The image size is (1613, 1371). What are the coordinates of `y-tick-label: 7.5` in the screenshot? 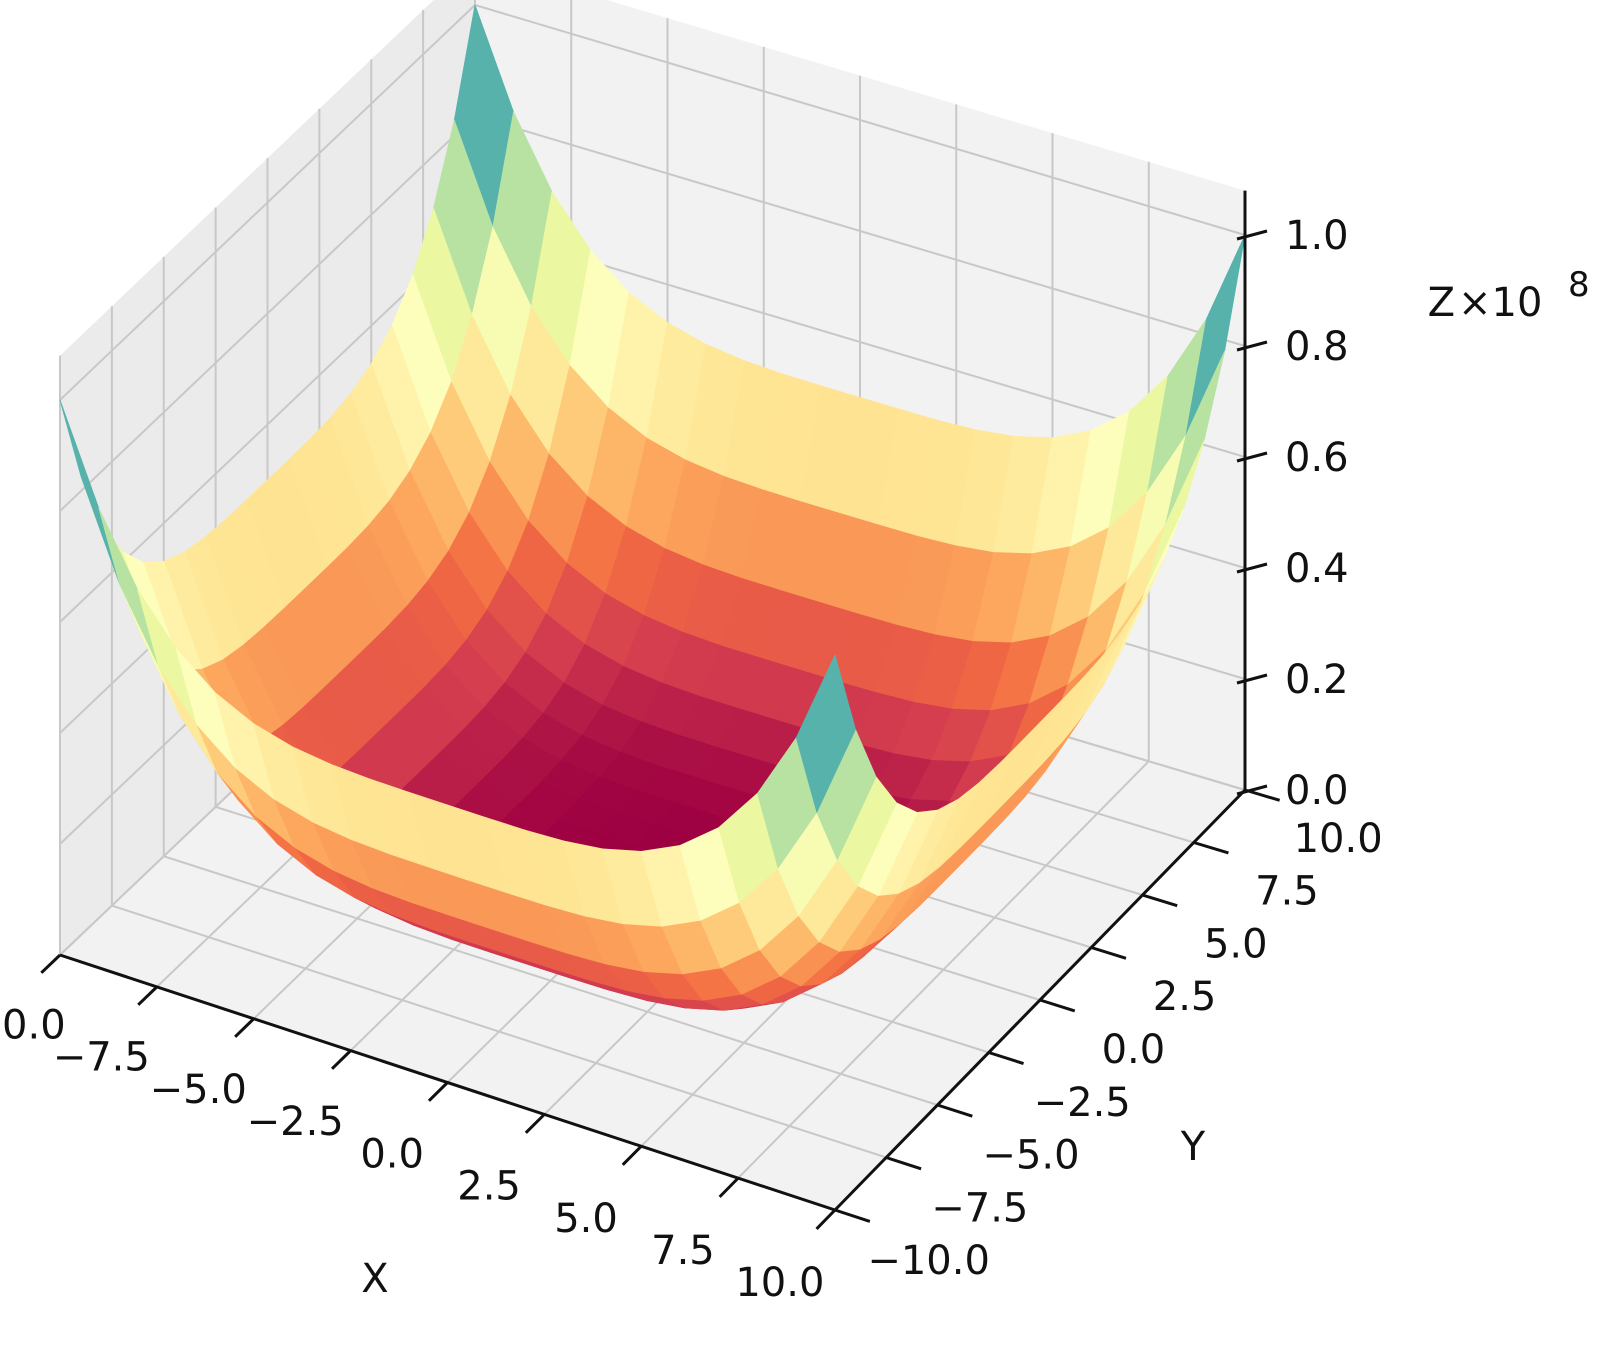 It's located at (1287, 892).